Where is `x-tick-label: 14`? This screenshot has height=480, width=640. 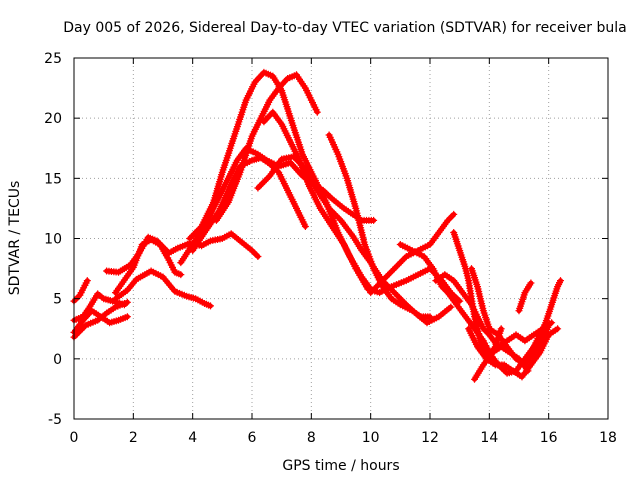
x-tick-label: 14 is located at coordinates (489, 438).